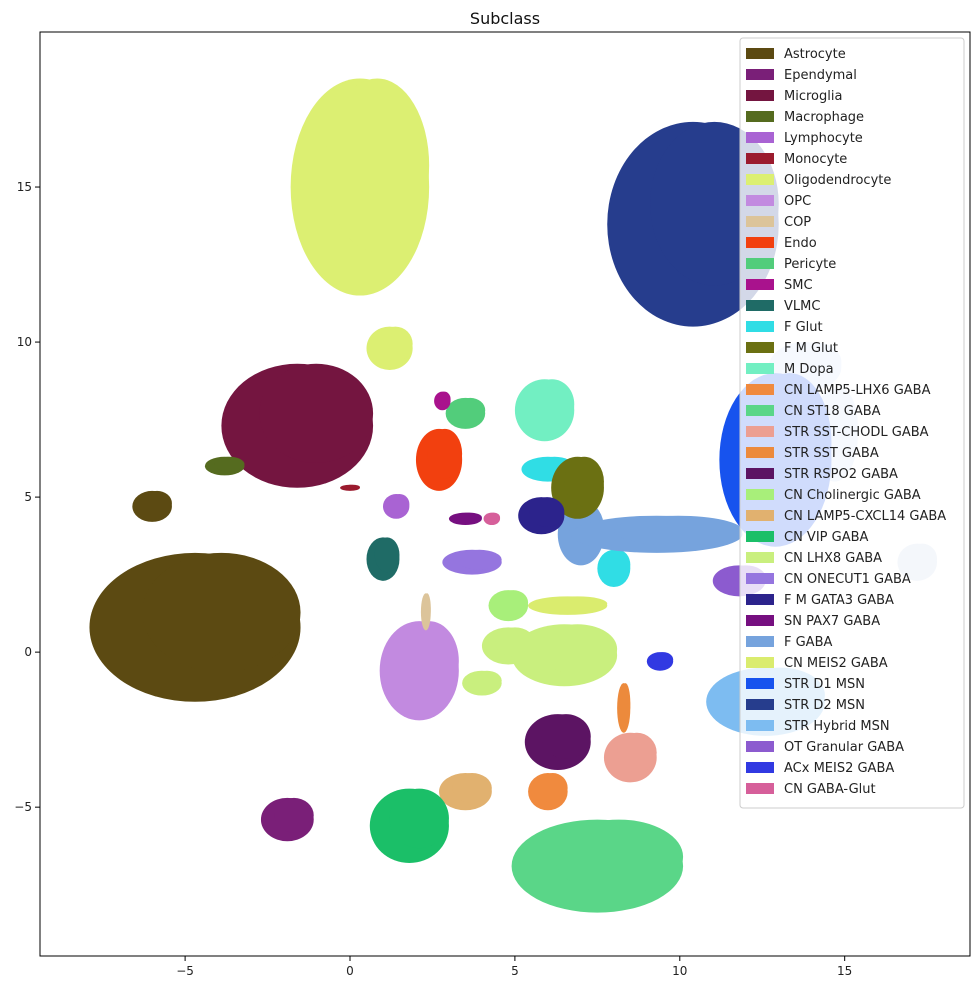 This screenshot has height=990, width=980. What do you see at coordinates (470, 410) in the screenshot?
I see `cluster-pericyte-lobe` at bounding box center [470, 410].